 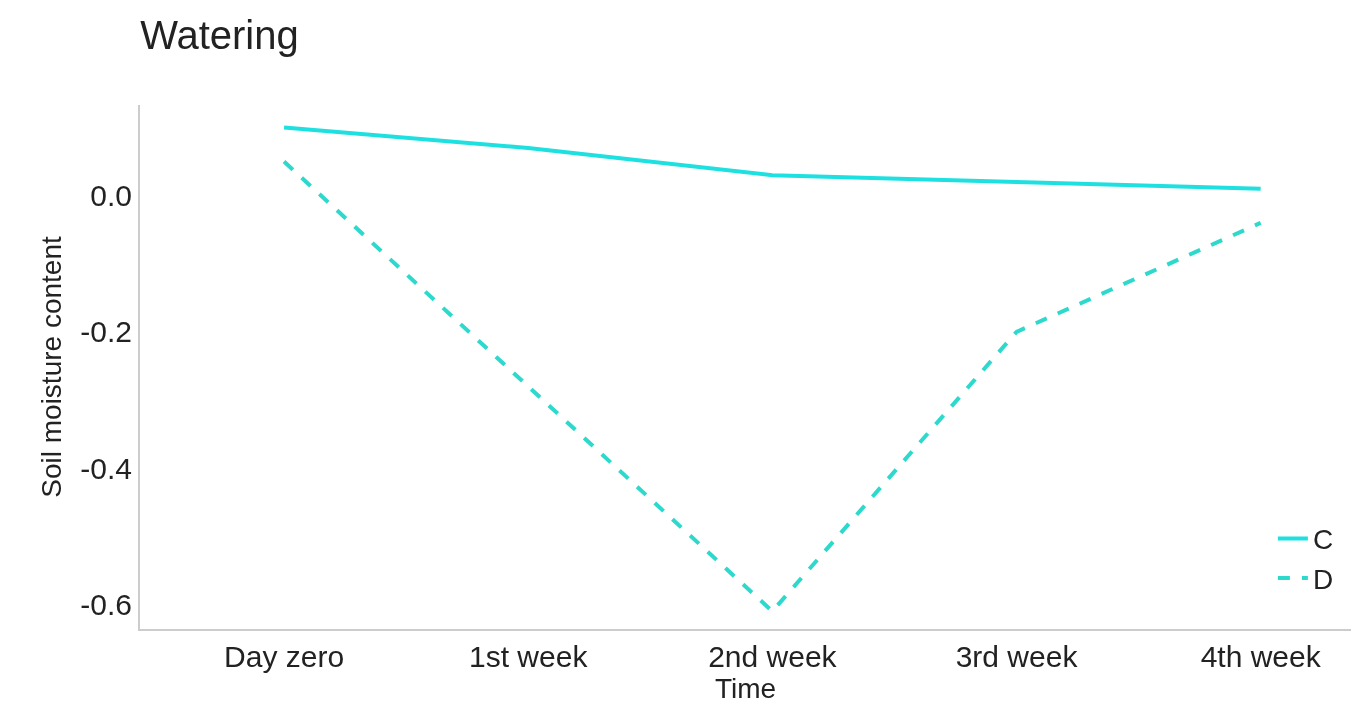 I want to click on x-tick-label: Day zero, so click(x=284, y=656).